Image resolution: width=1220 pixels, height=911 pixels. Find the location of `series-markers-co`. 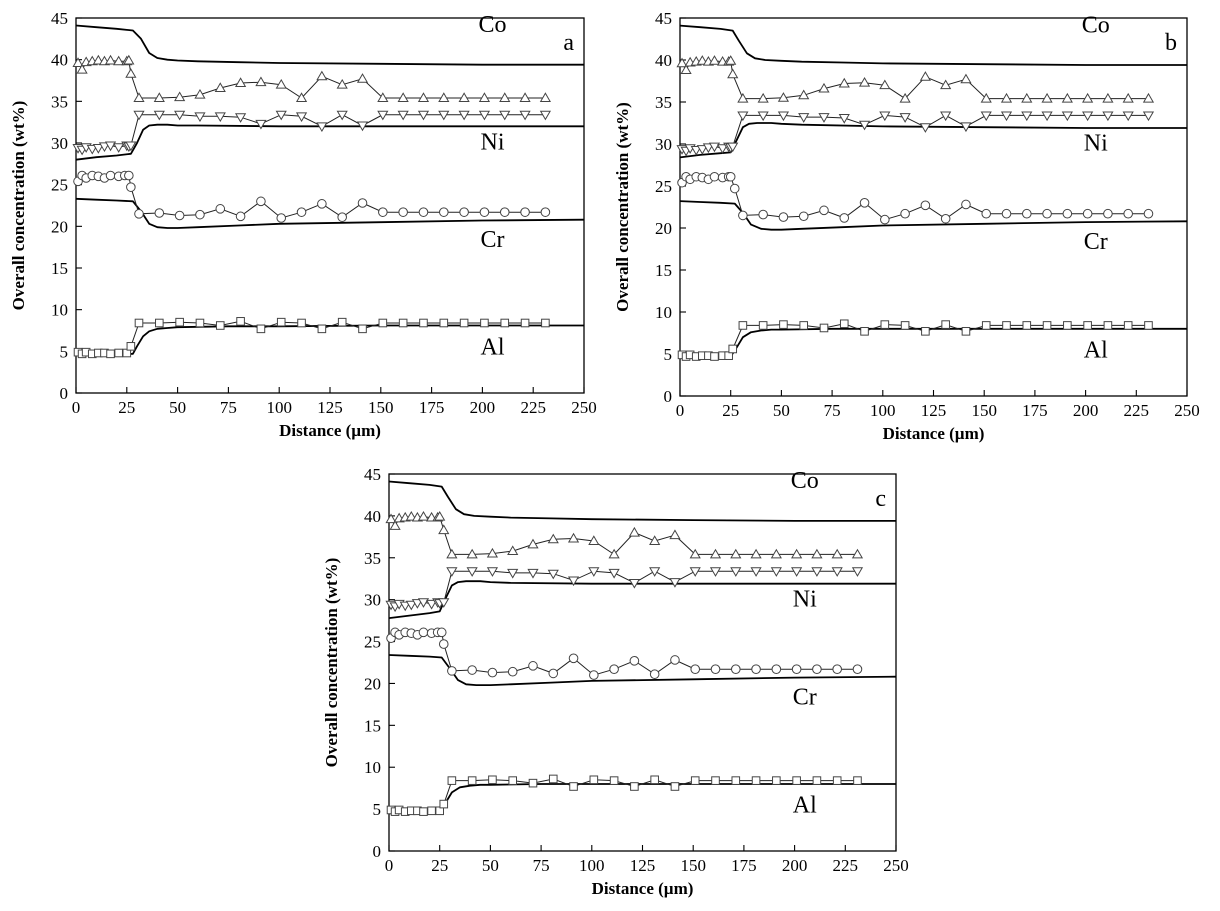

series-markers-co is located at coordinates (311, 78).